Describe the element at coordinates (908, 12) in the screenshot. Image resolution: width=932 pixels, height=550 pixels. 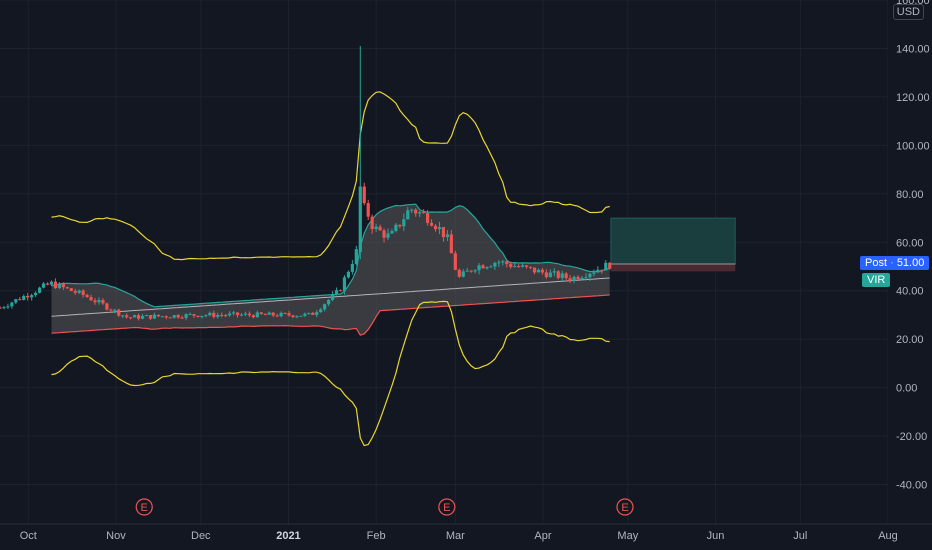
I see `currency-button: USD` at that location.